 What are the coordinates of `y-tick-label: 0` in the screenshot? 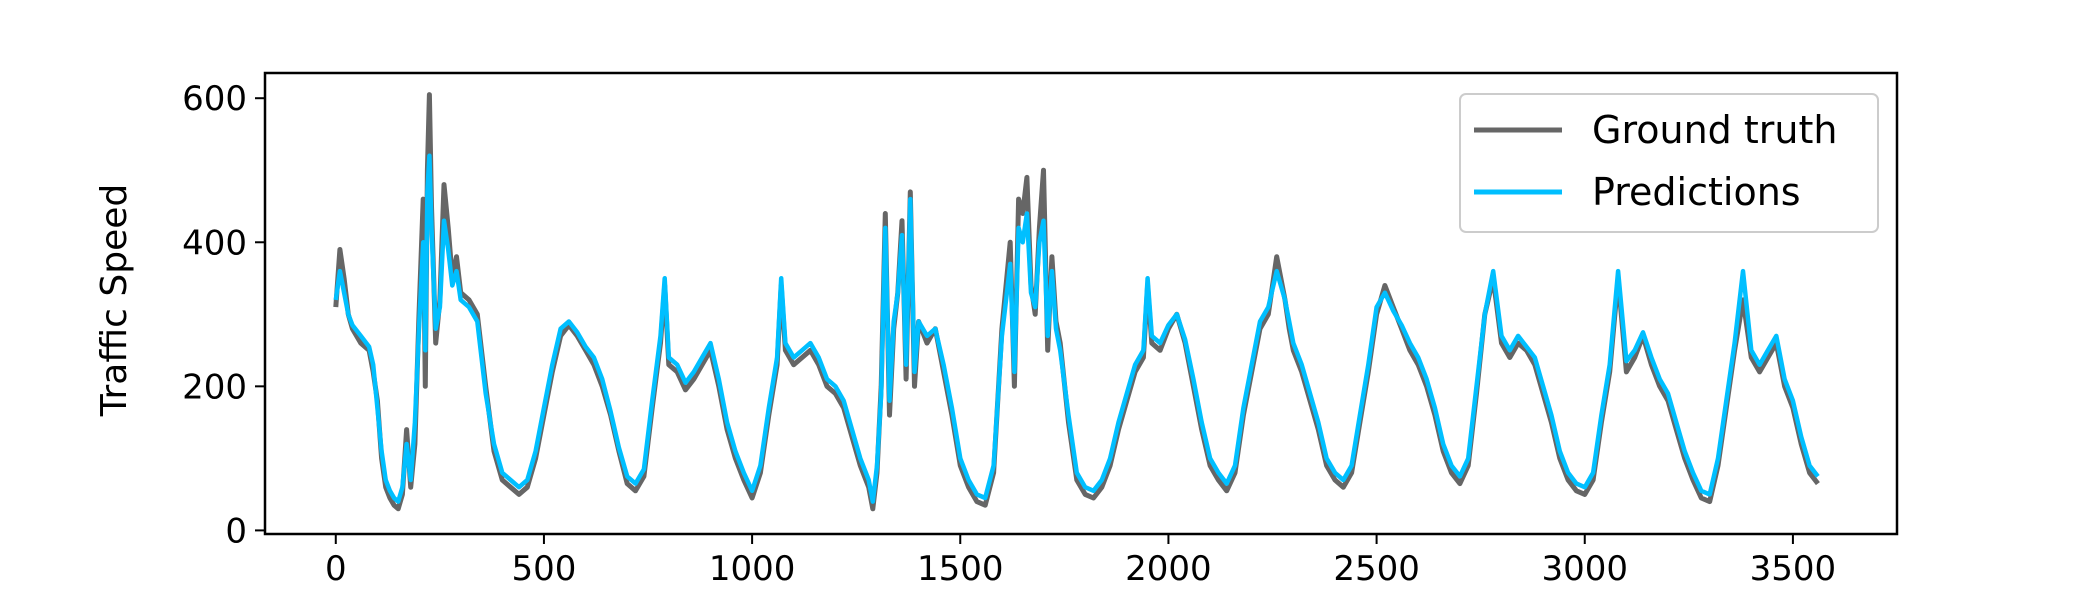 It's located at (236, 531).